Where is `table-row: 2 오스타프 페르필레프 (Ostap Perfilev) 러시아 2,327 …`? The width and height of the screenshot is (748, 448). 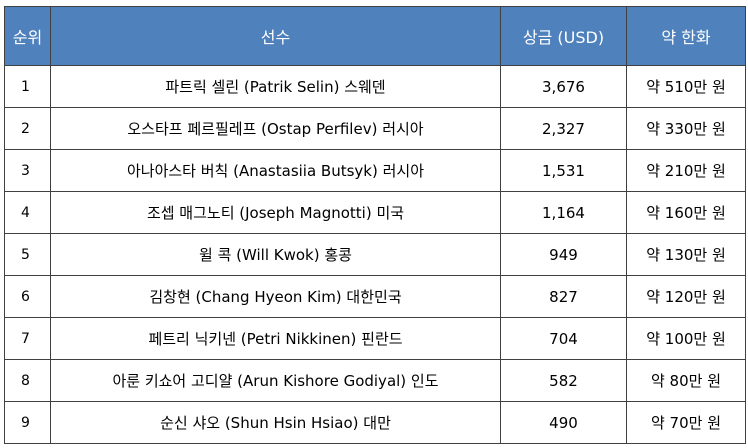
table-row: 2 오스타프 페르필레프 (Ostap Perfilev) 러시아 2,327 … is located at coordinates (375, 128).